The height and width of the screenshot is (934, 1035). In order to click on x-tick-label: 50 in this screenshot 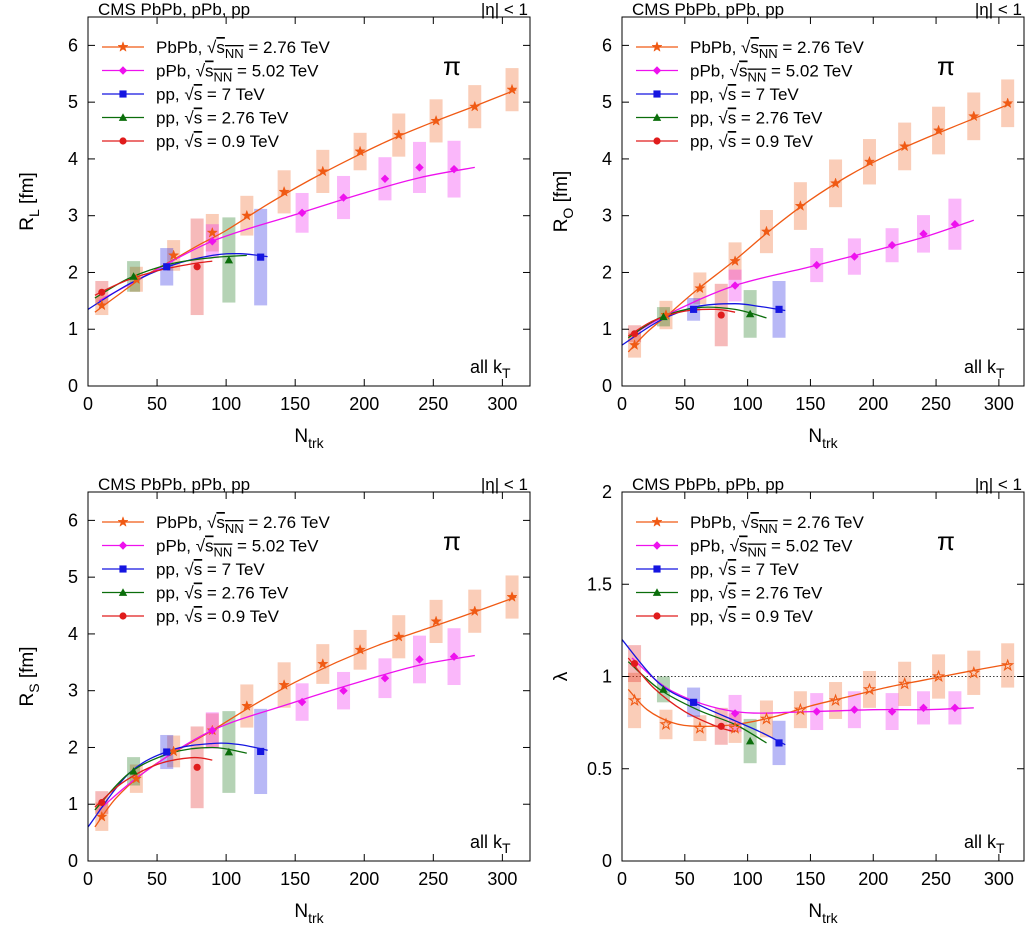, I will do `click(685, 879)`.